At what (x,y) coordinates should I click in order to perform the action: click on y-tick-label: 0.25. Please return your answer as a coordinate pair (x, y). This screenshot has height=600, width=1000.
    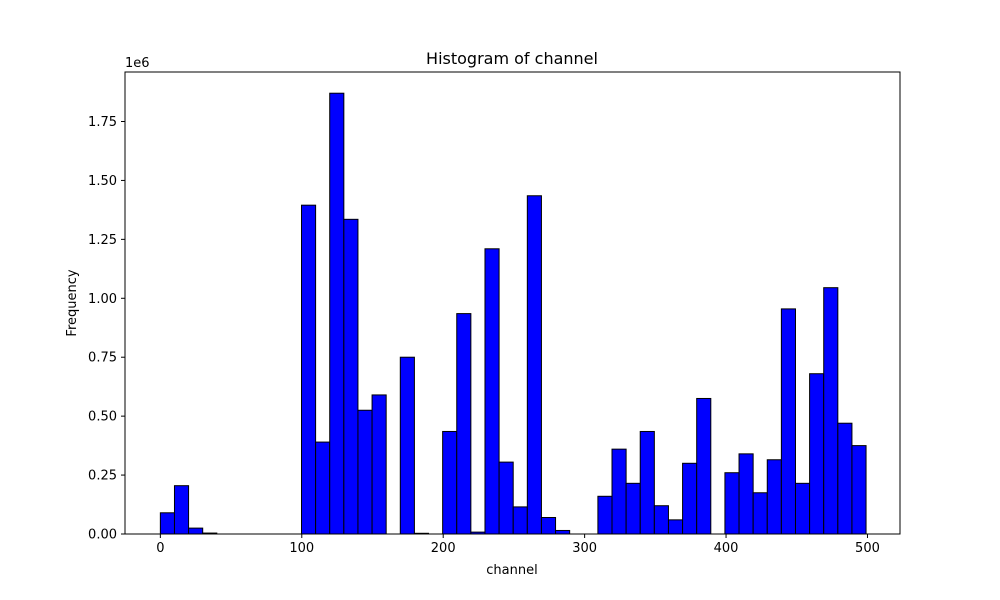
    Looking at the image, I should click on (102, 476).